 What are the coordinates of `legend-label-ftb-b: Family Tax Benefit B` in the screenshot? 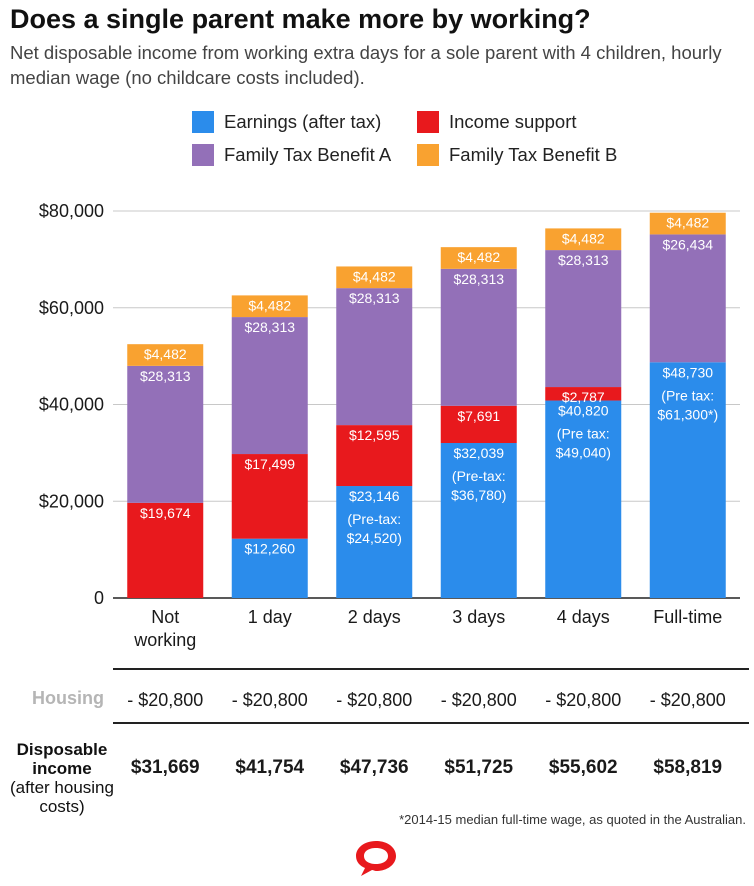 It's located at (533, 154).